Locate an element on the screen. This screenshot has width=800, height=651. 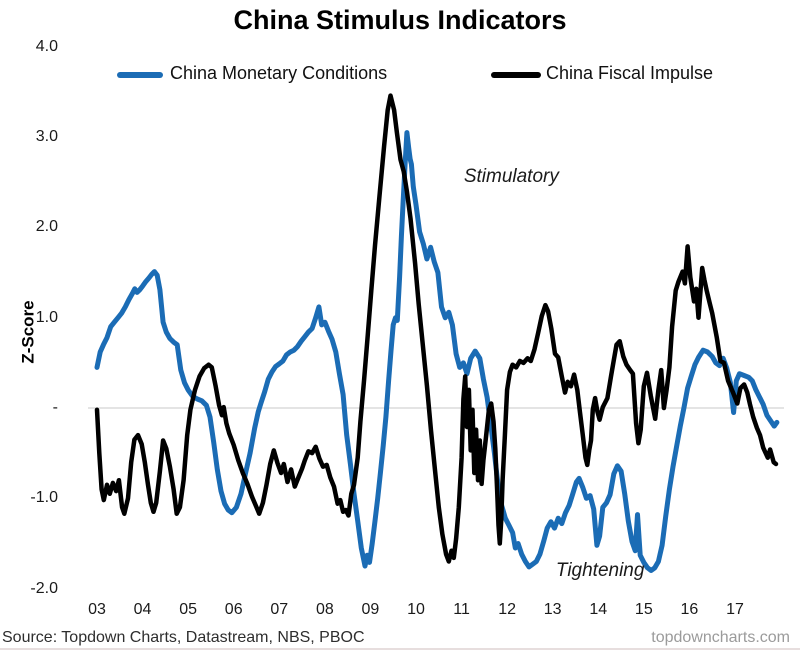
monetary-conditions-legend-swatch is located at coordinates (140, 75).